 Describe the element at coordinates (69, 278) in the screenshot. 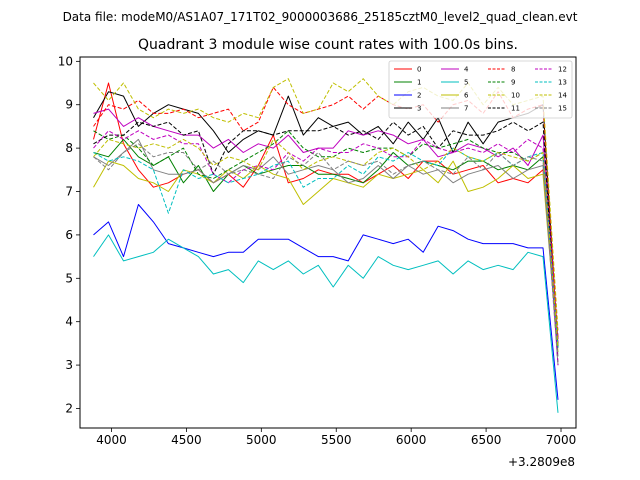

I see `y-tick-label: 5` at that location.